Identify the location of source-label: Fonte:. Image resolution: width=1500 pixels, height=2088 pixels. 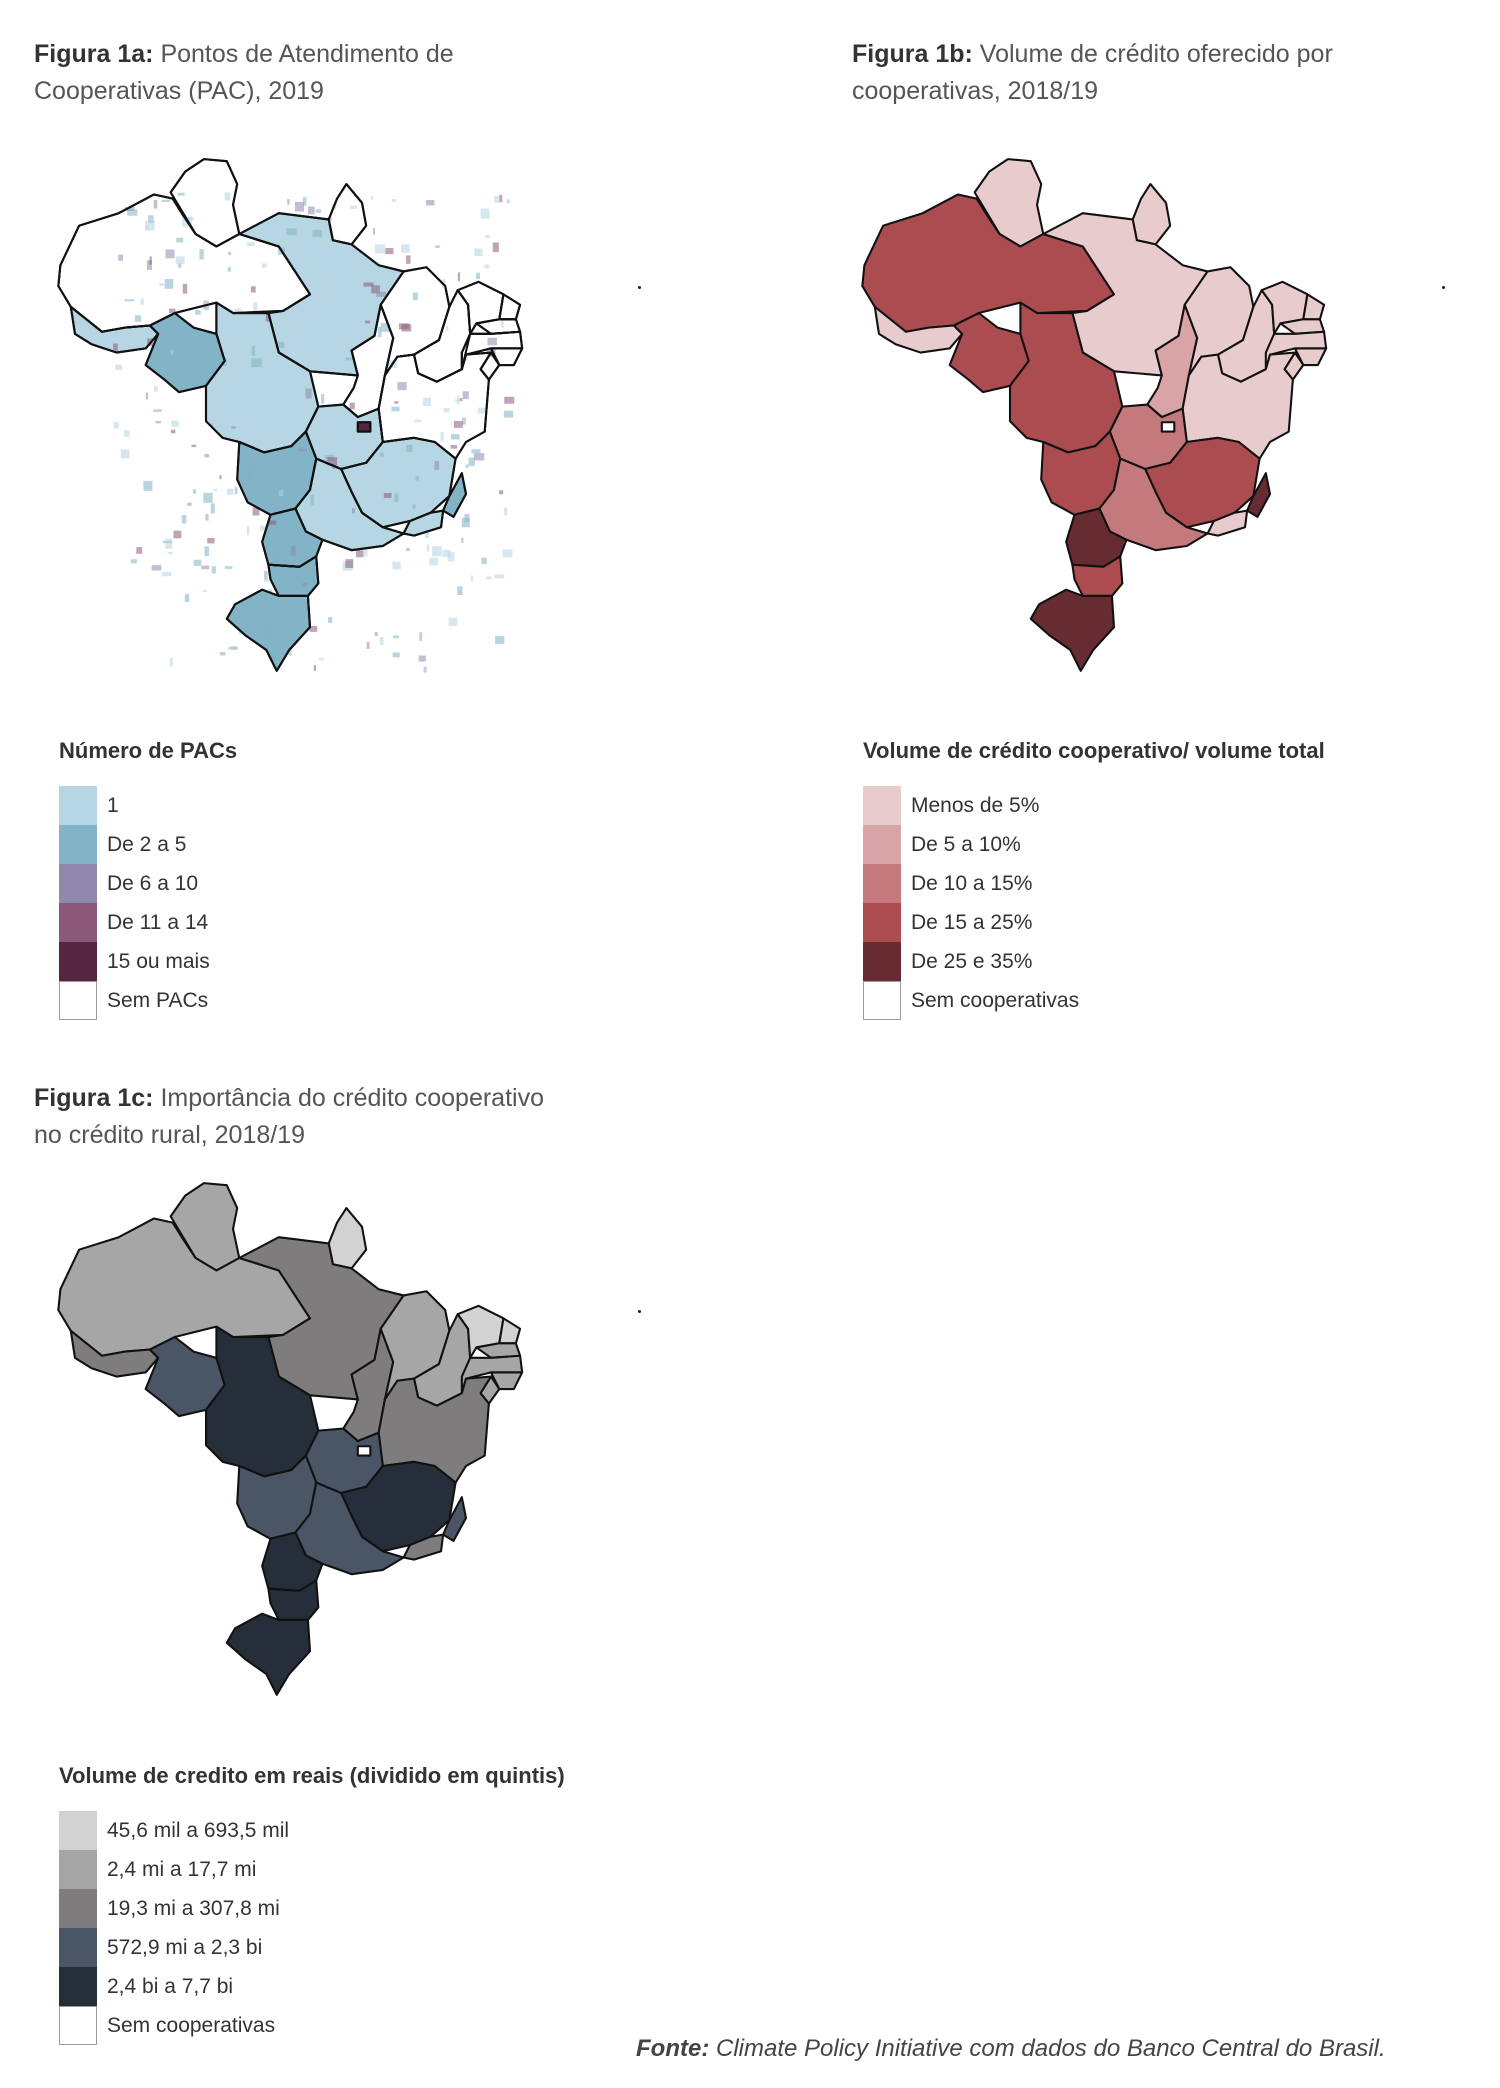
(673, 2048).